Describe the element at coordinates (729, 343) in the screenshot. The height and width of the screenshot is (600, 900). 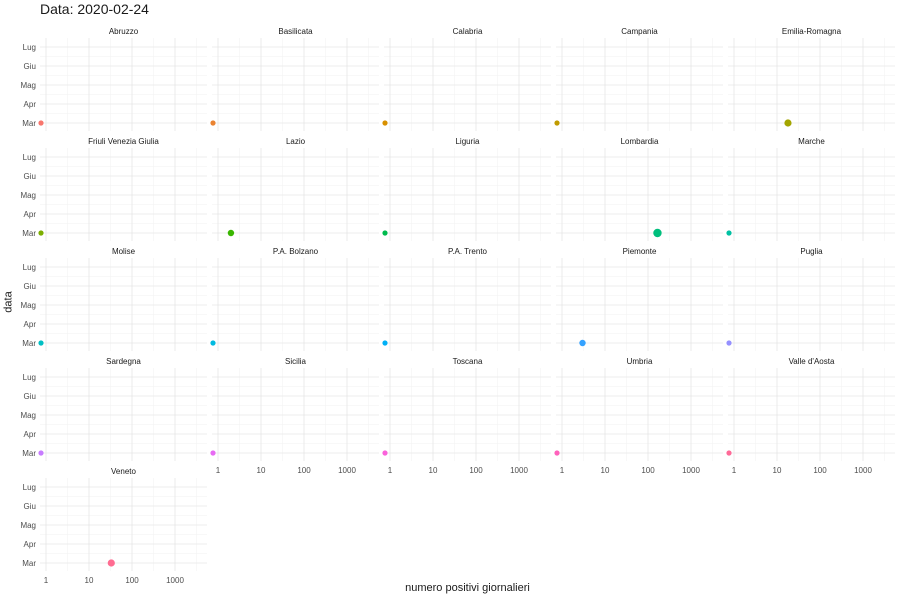
I see `data-point-puglia` at that location.